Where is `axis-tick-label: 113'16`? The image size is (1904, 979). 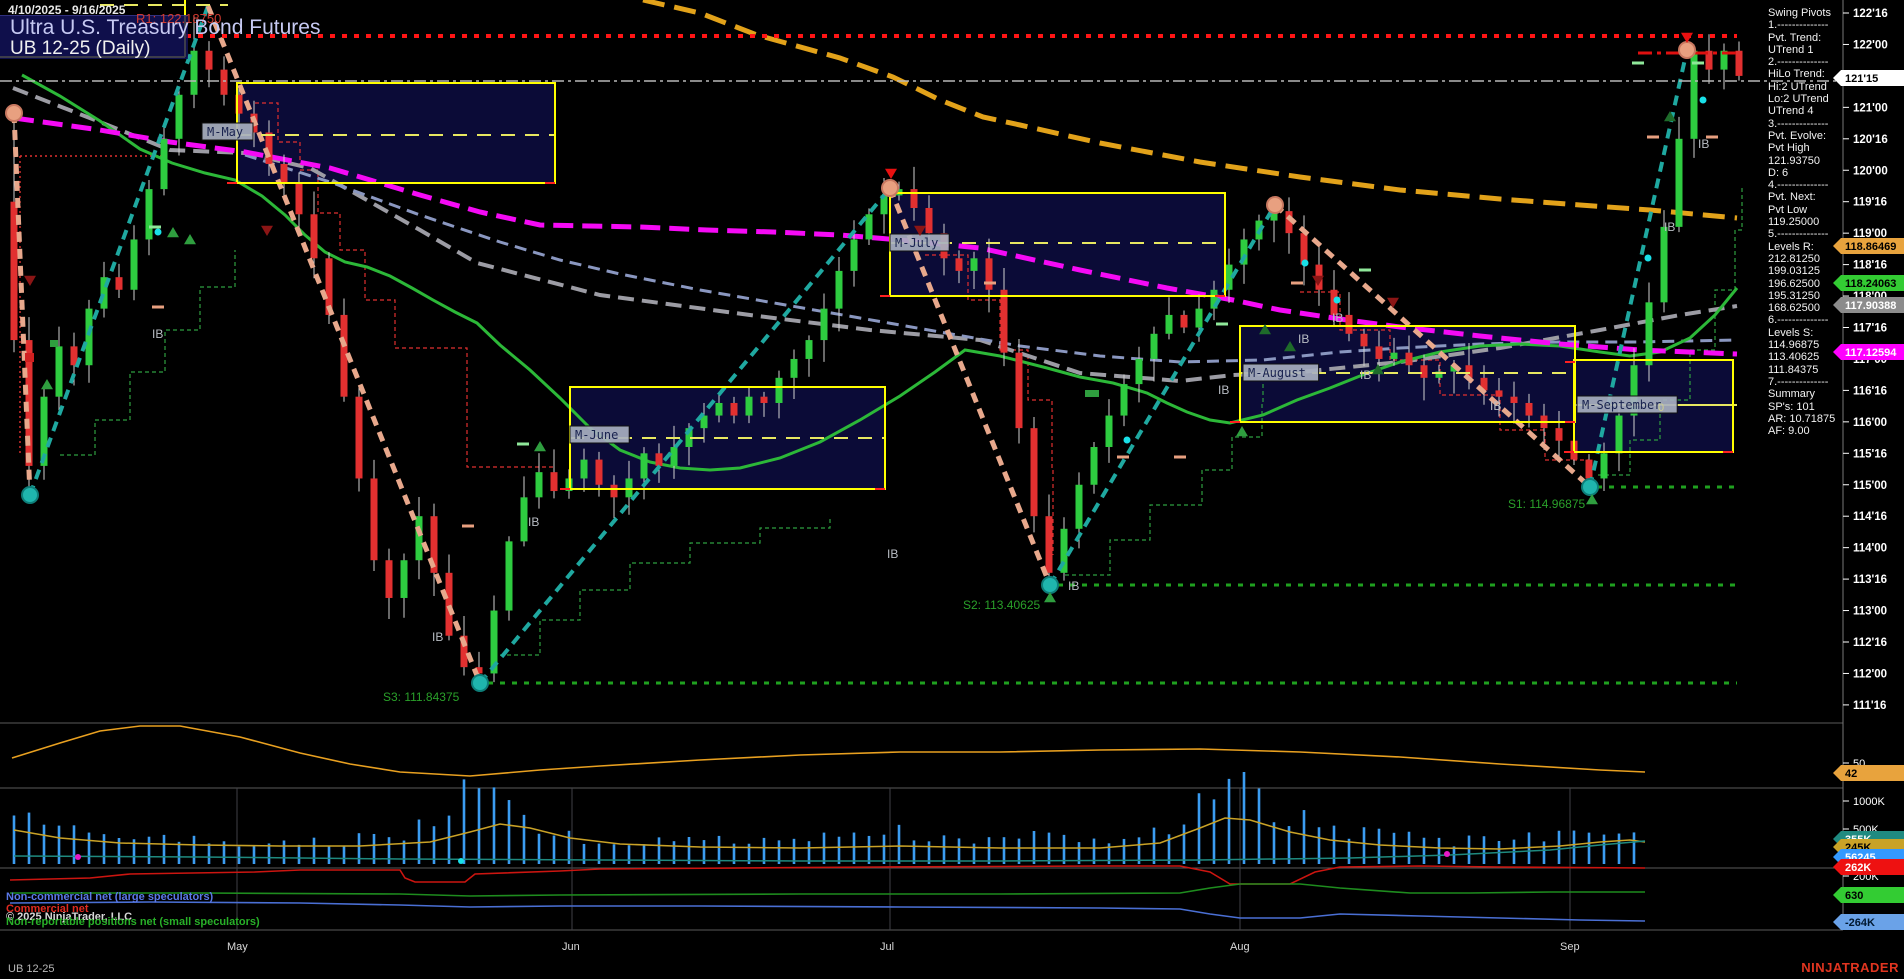 axis-tick-label: 113'16 is located at coordinates (1870, 580).